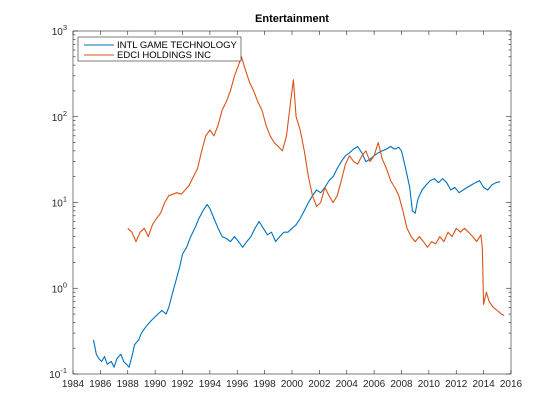 This screenshot has width=560, height=420. I want to click on x-tick-label: 2004, so click(347, 384).